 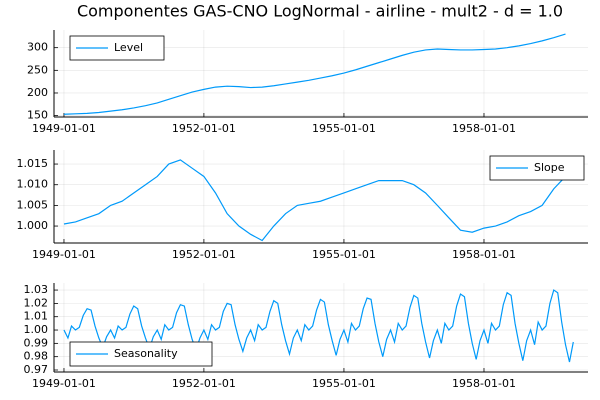 What do you see at coordinates (146, 353) in the screenshot?
I see `legend-label: Seasonality` at bounding box center [146, 353].